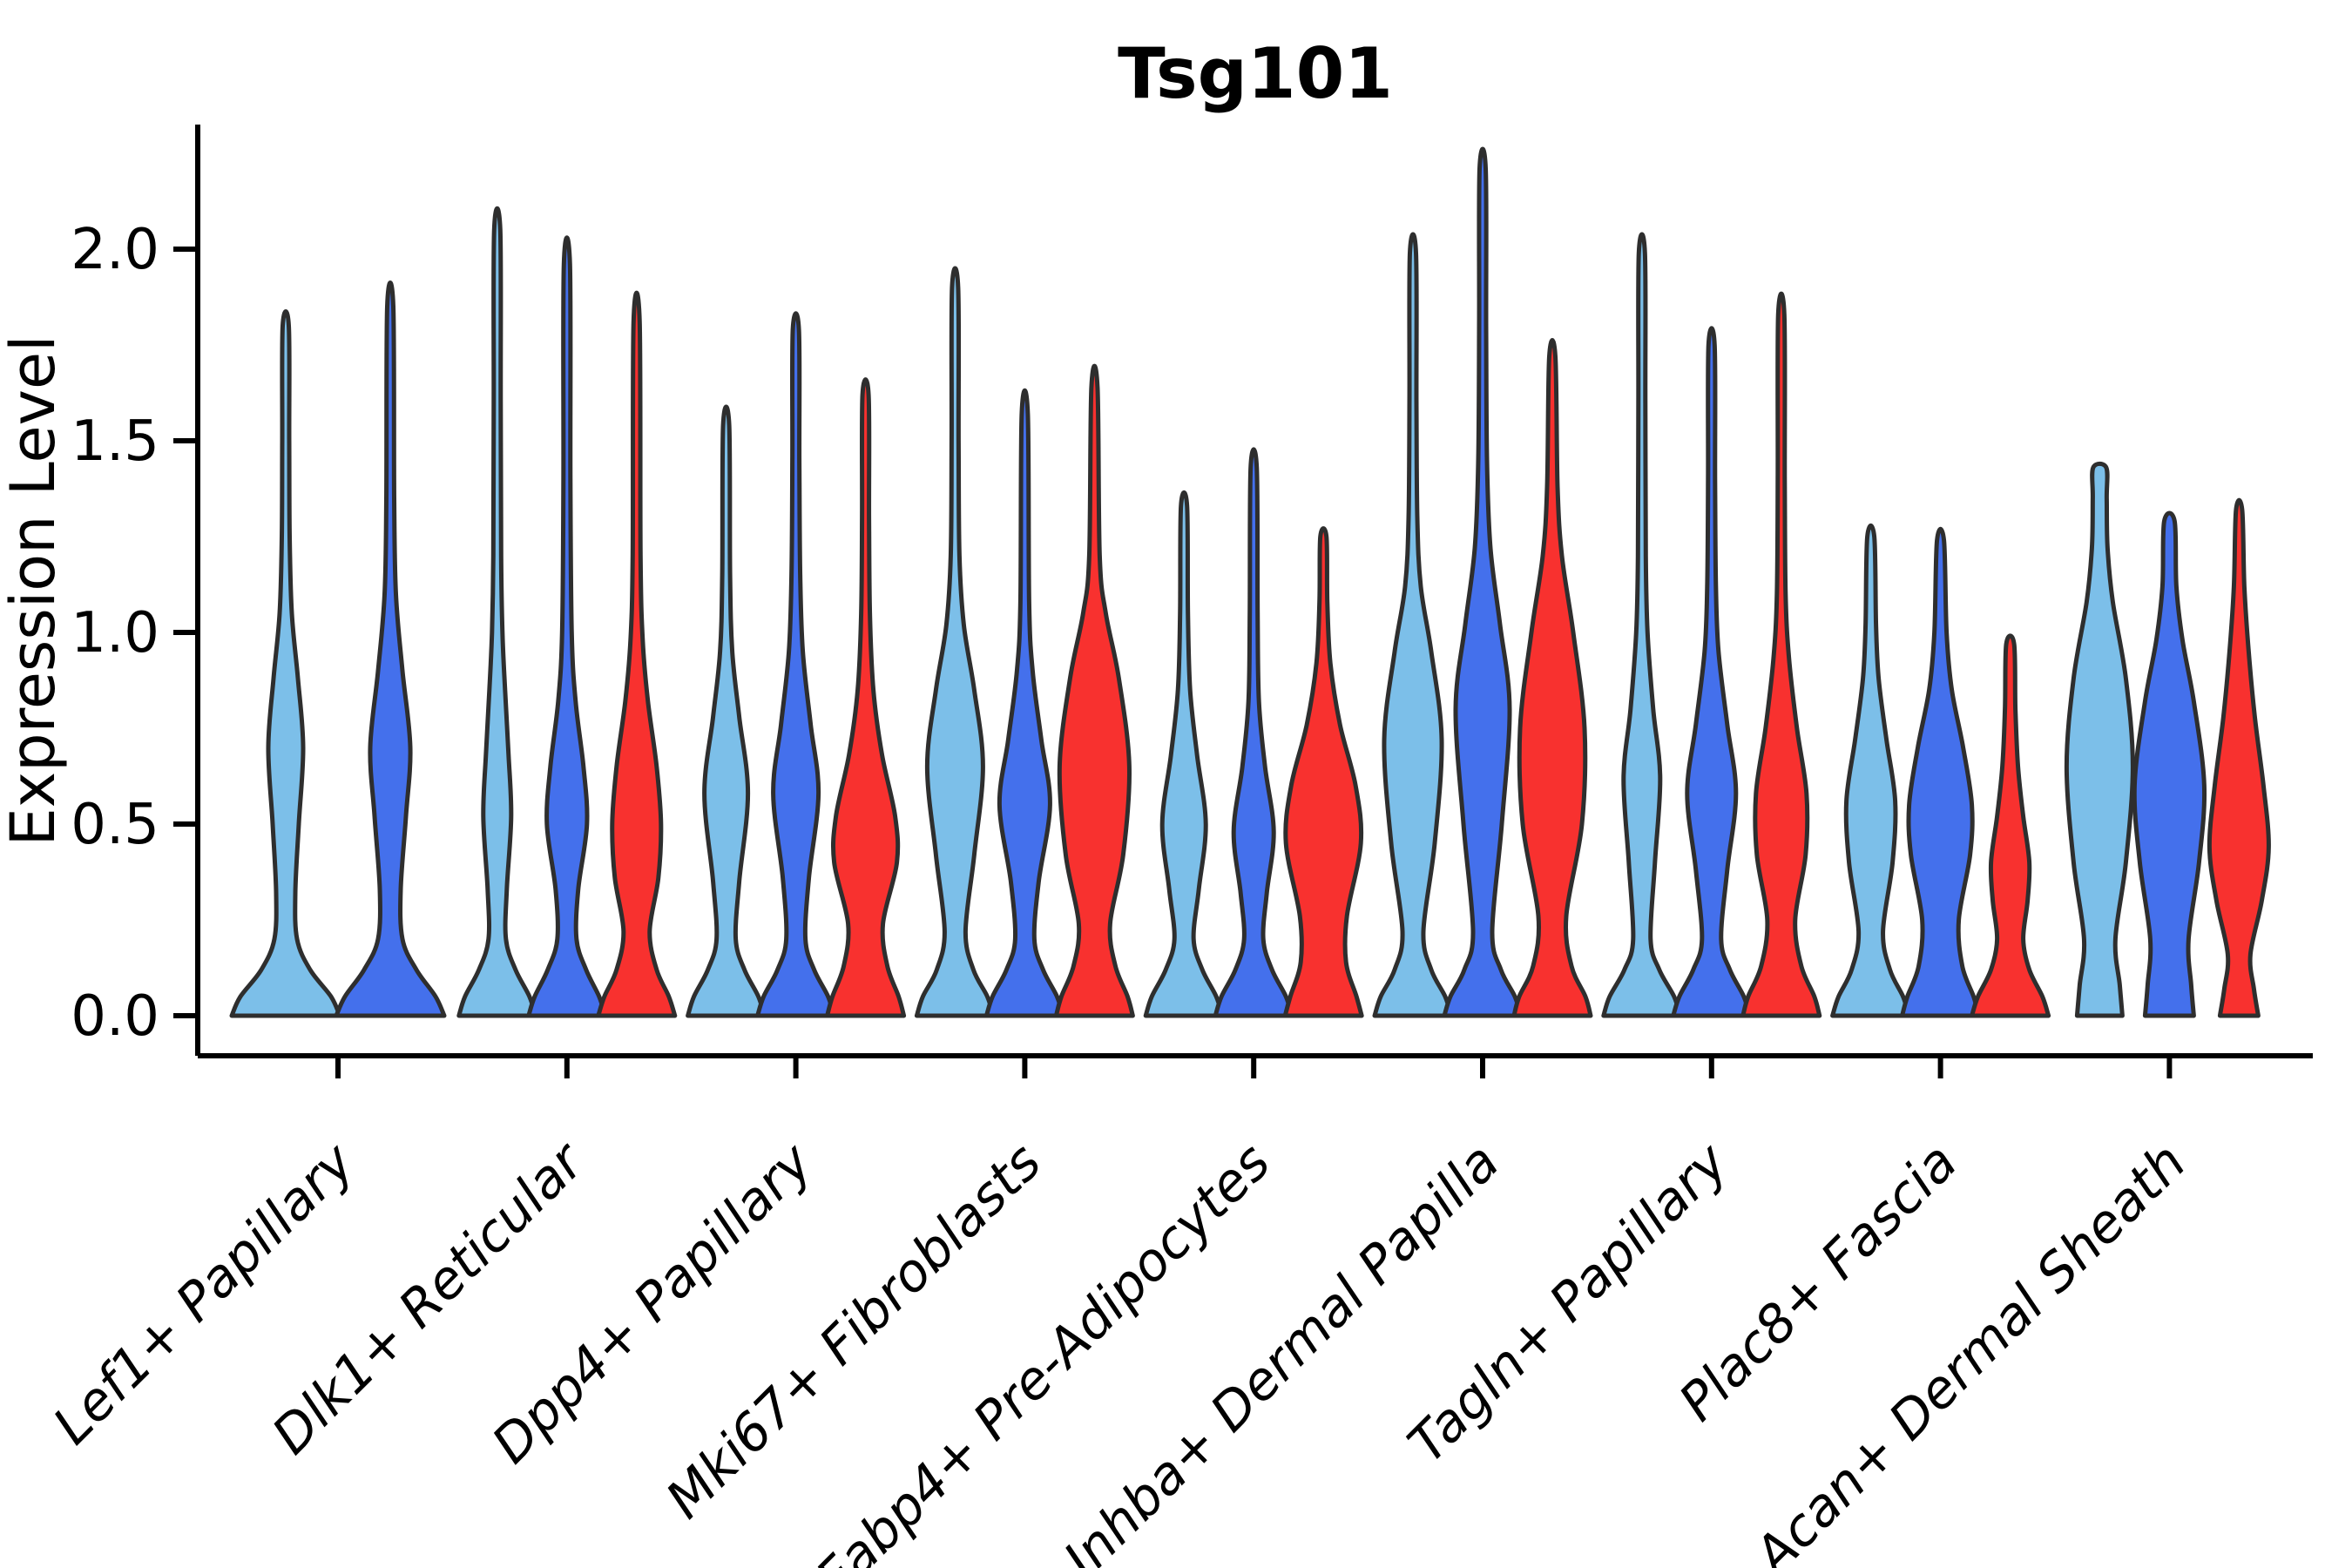  What do you see at coordinates (115, 825) in the screenshot?
I see `y-tick-label: 0.5` at bounding box center [115, 825].